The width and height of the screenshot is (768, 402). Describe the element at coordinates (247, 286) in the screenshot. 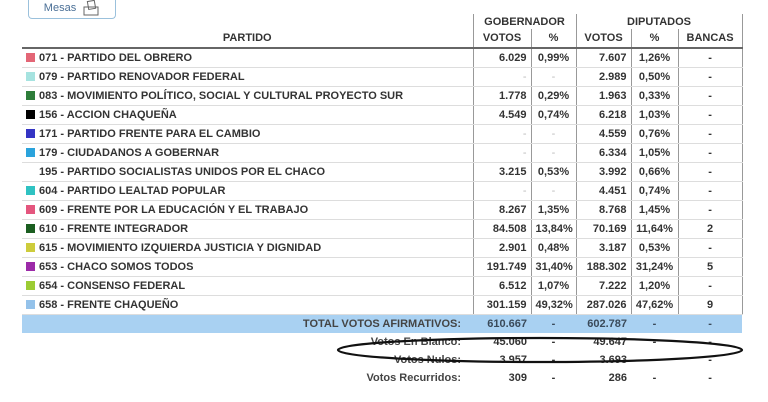

I see `party-cell: 654 - CONSENSO FEDERAL` at that location.